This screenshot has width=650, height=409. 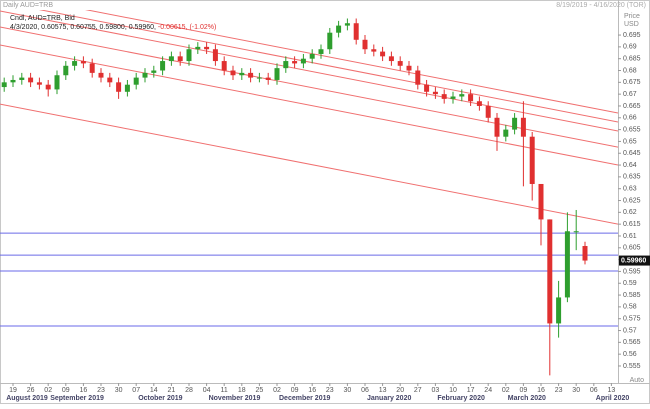 I want to click on x-tick-label: 24, so click(x=488, y=390).